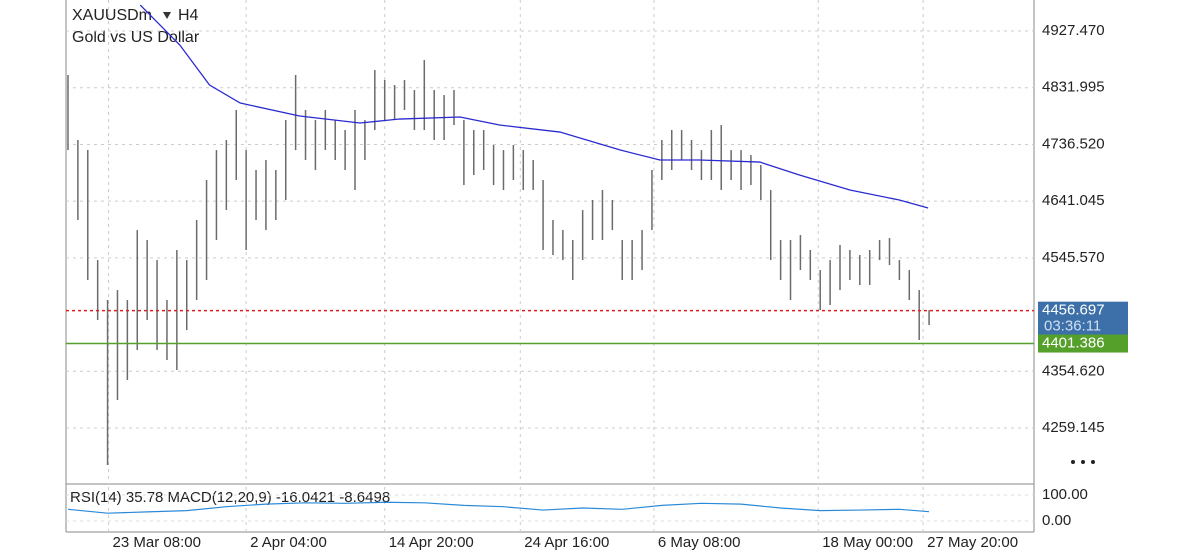 The image size is (1199, 559). Describe the element at coordinates (867, 542) in the screenshot. I see `x-tick-label: 18 May 00:00` at that location.